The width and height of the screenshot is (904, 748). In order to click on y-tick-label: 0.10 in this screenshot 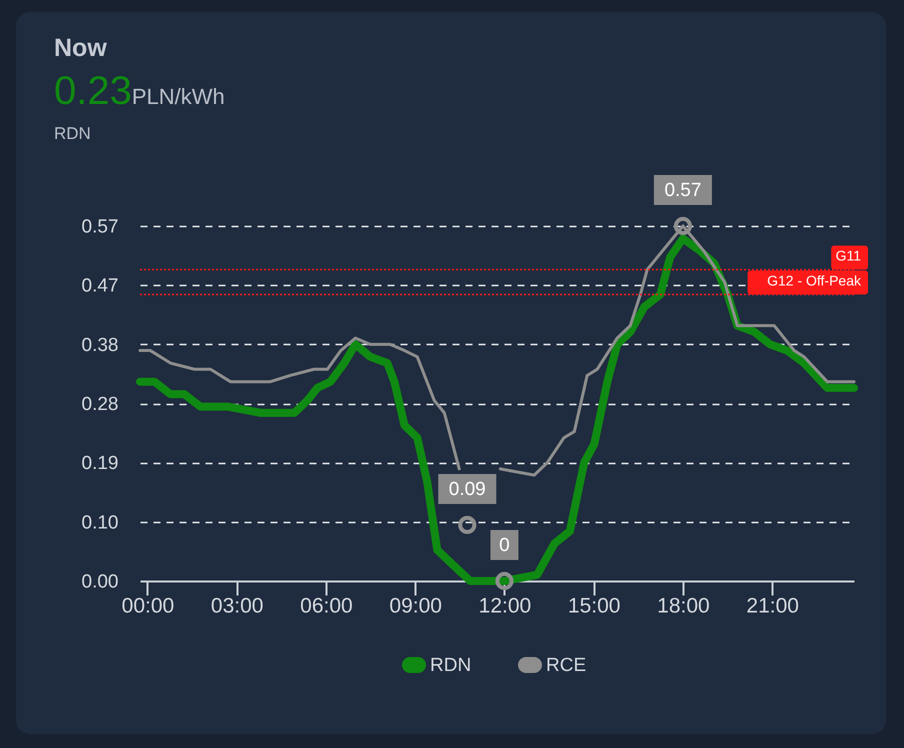, I will do `click(100, 523)`.